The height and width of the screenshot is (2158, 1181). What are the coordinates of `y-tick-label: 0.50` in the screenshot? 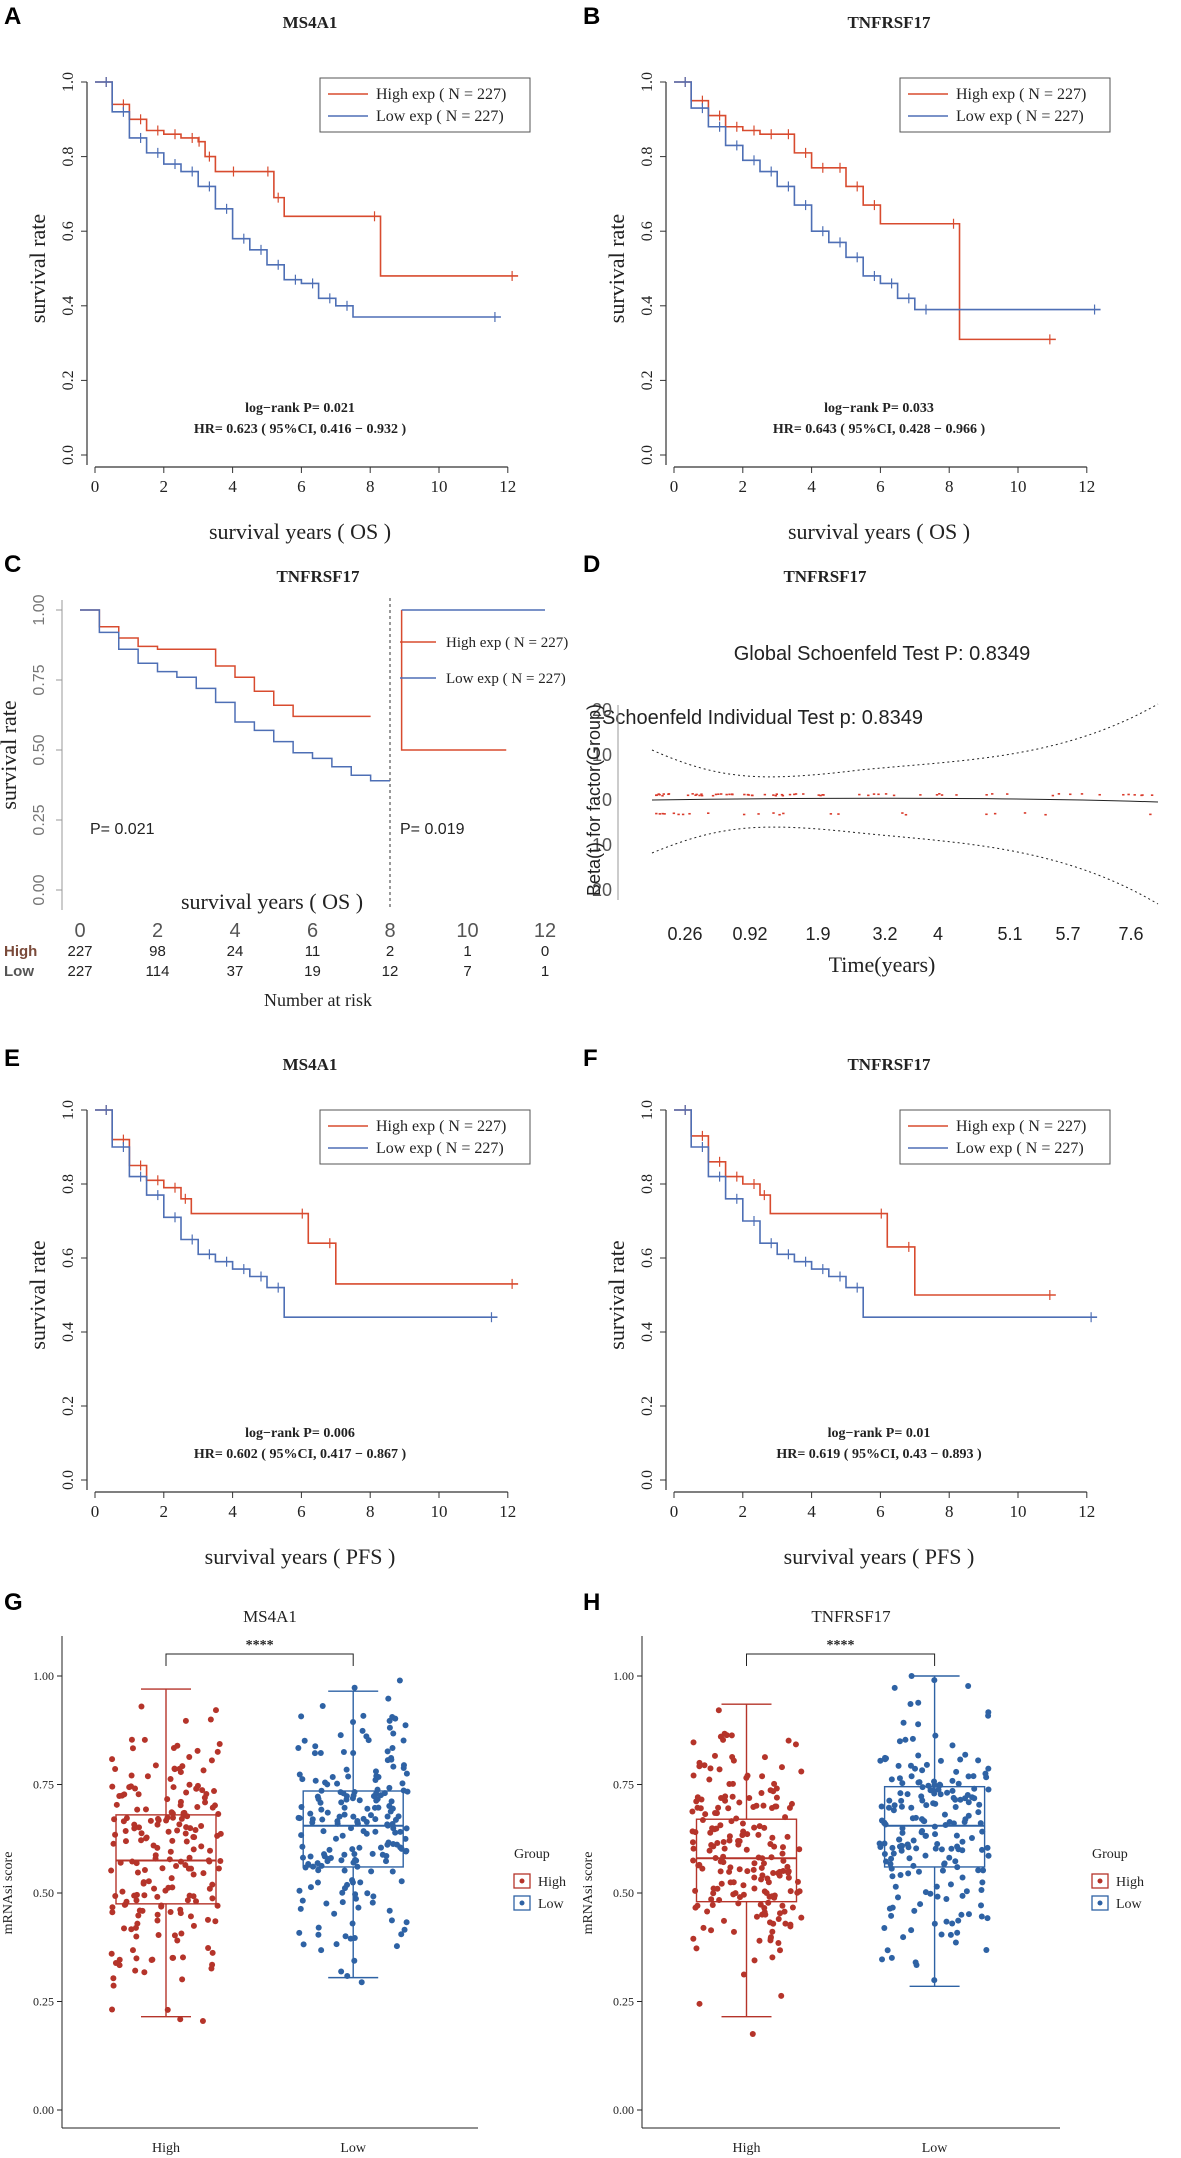 It's located at (43, 1893).